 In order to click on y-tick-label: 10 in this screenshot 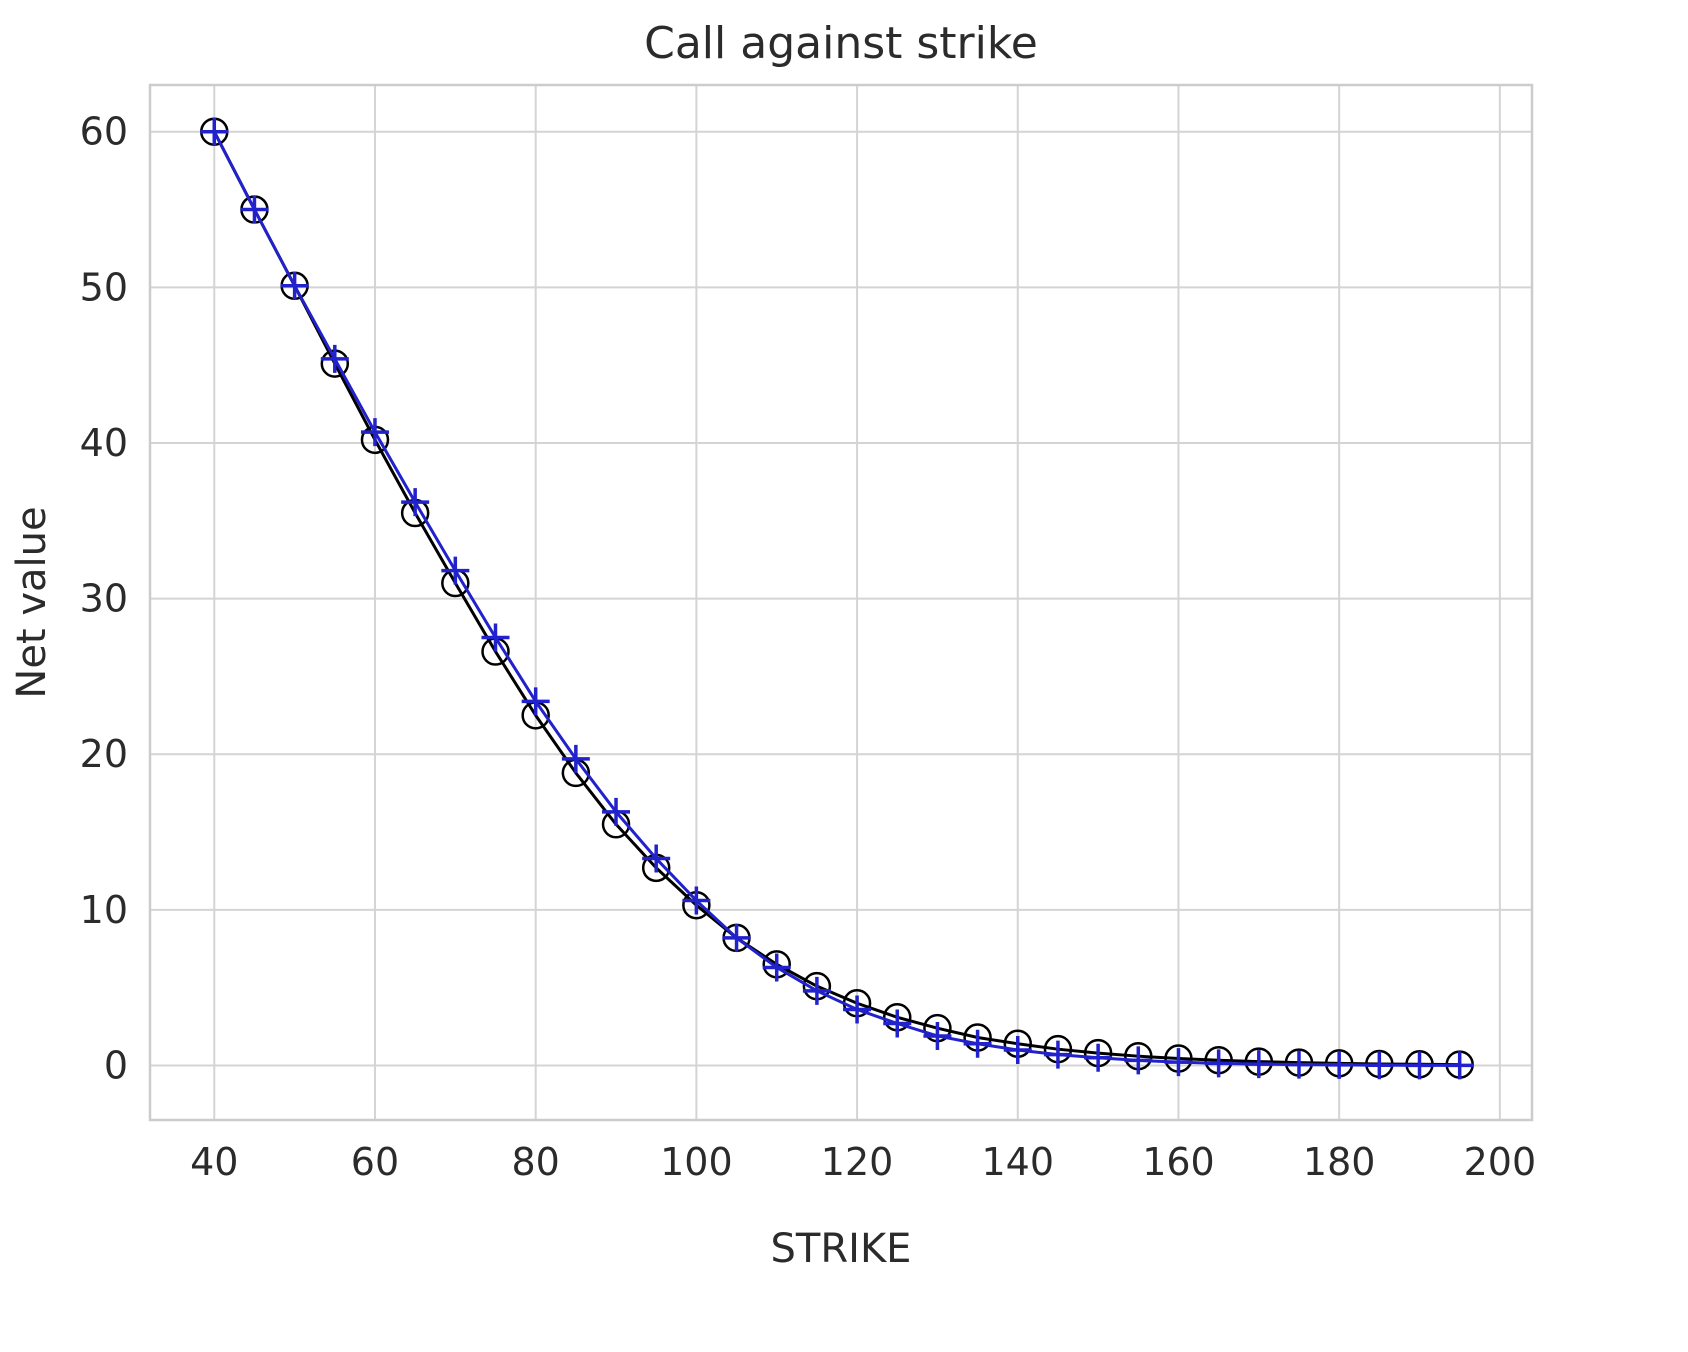, I will do `click(104, 910)`.